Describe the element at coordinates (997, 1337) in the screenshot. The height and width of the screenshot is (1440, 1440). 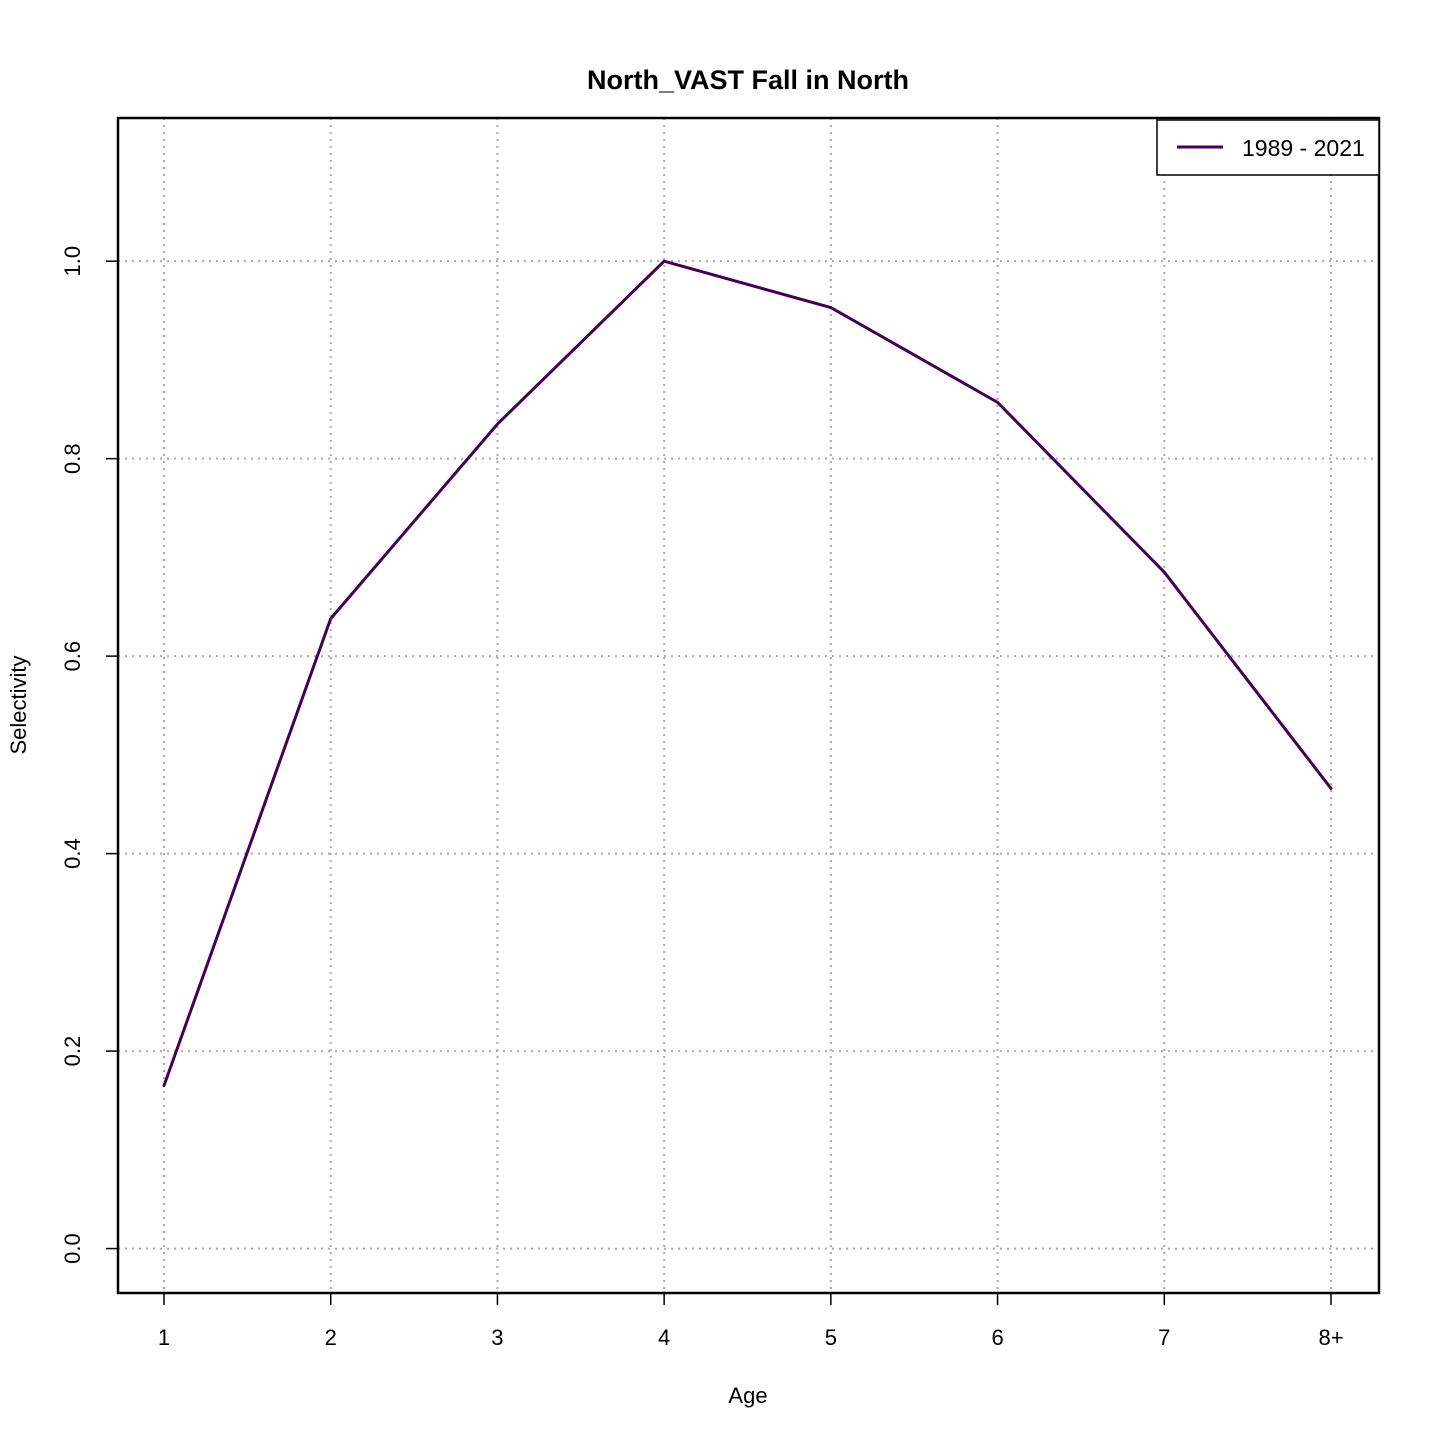
I see `x-tick-label: 6` at that location.